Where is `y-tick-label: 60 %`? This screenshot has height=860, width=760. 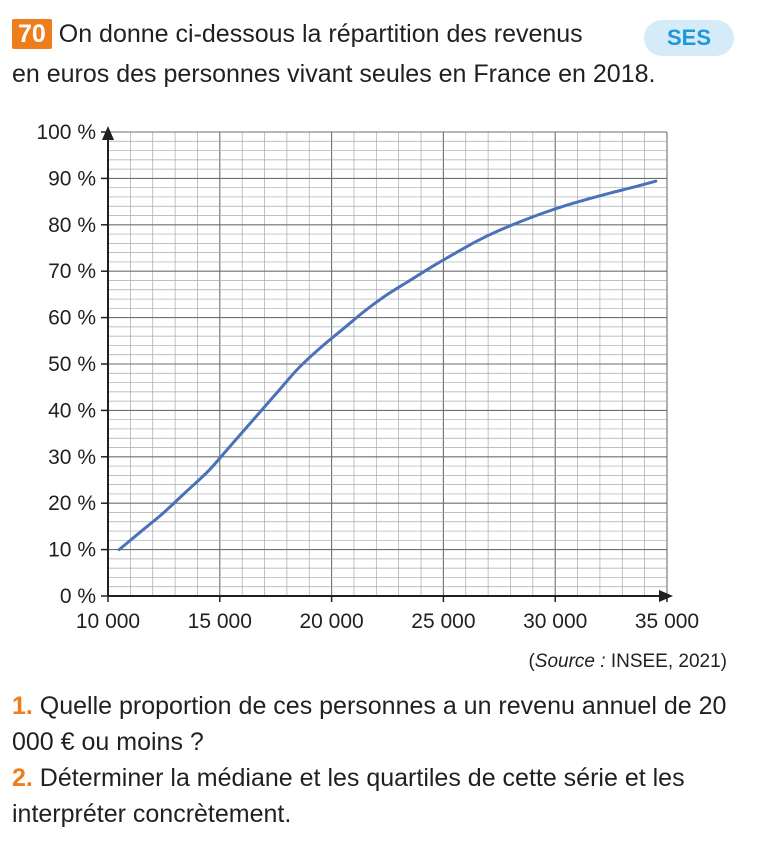
y-tick-label: 60 % is located at coordinates (72, 318).